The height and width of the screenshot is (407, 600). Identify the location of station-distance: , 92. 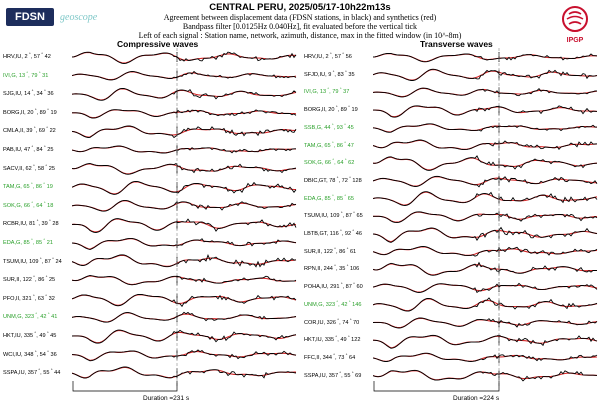
(346, 234).